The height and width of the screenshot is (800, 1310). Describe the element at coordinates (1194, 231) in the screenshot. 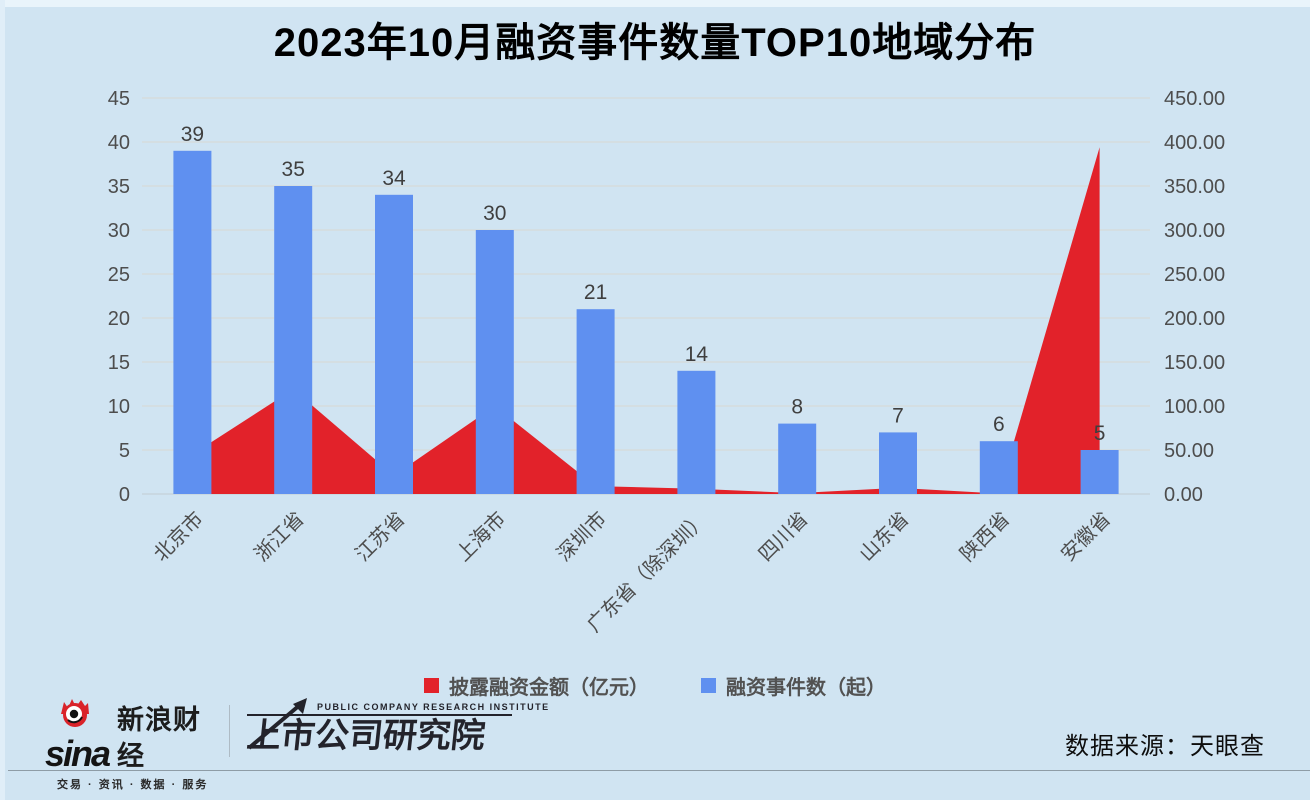

I see `right-axis-tick-label: 300.00` at that location.